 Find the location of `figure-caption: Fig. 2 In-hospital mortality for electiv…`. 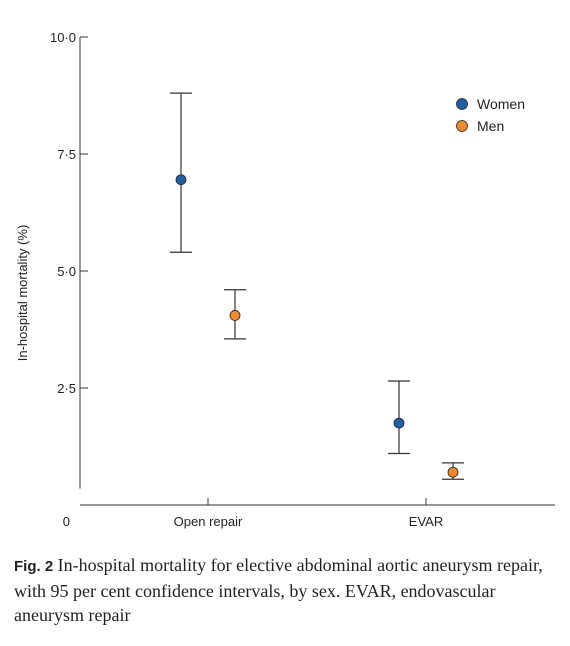

figure-caption: Fig. 2 In-hospital mortality for electiv… is located at coordinates (286, 590).